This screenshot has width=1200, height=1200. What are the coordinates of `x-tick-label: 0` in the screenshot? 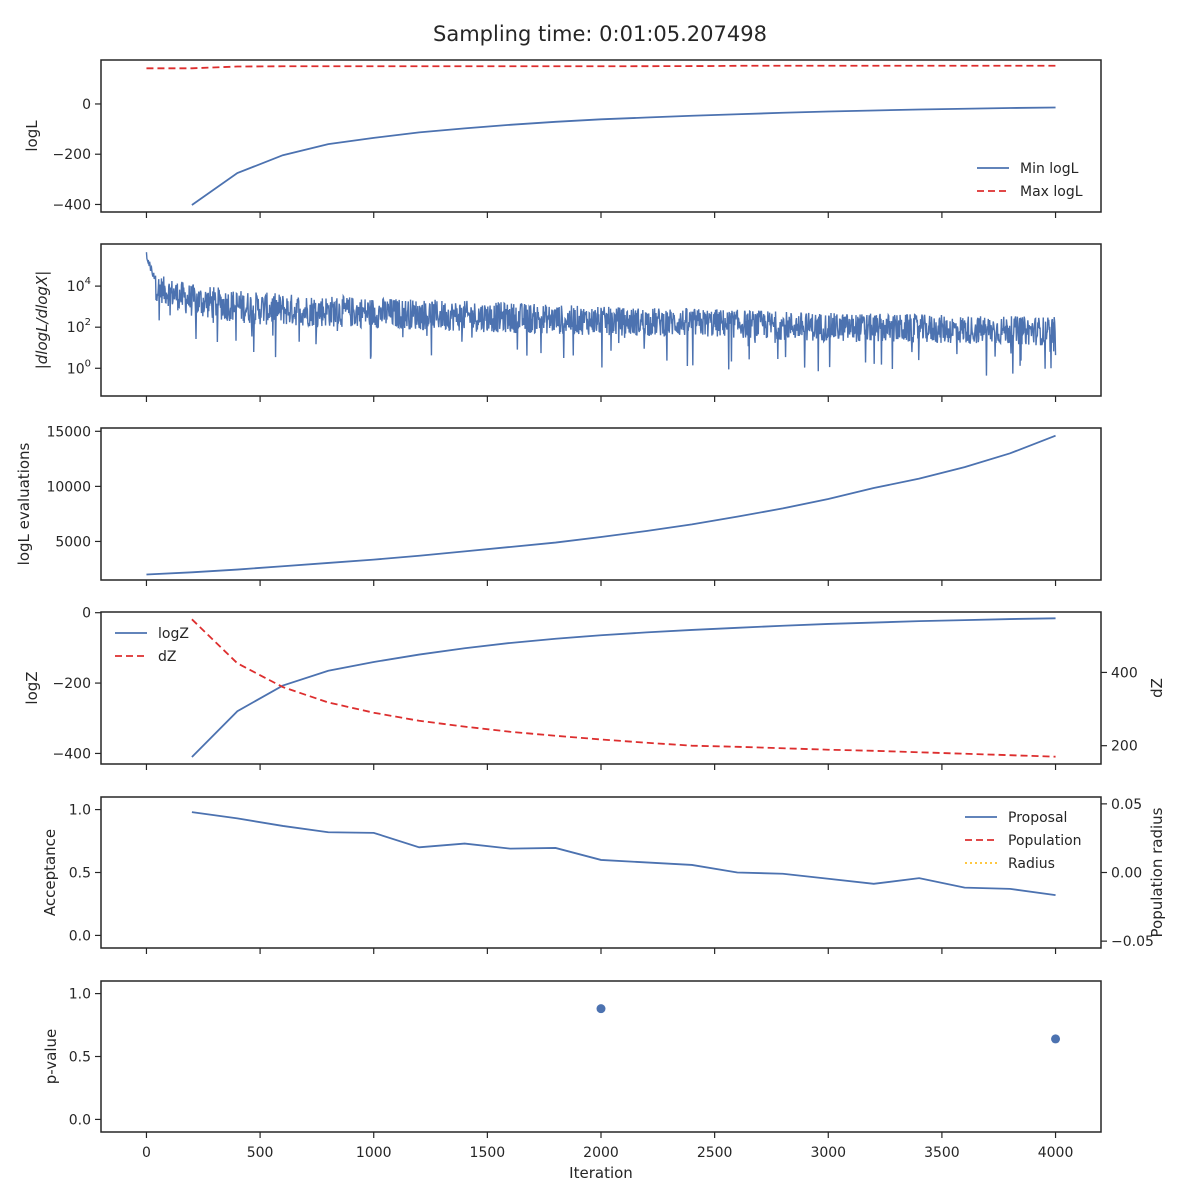 It's located at (146, 1153).